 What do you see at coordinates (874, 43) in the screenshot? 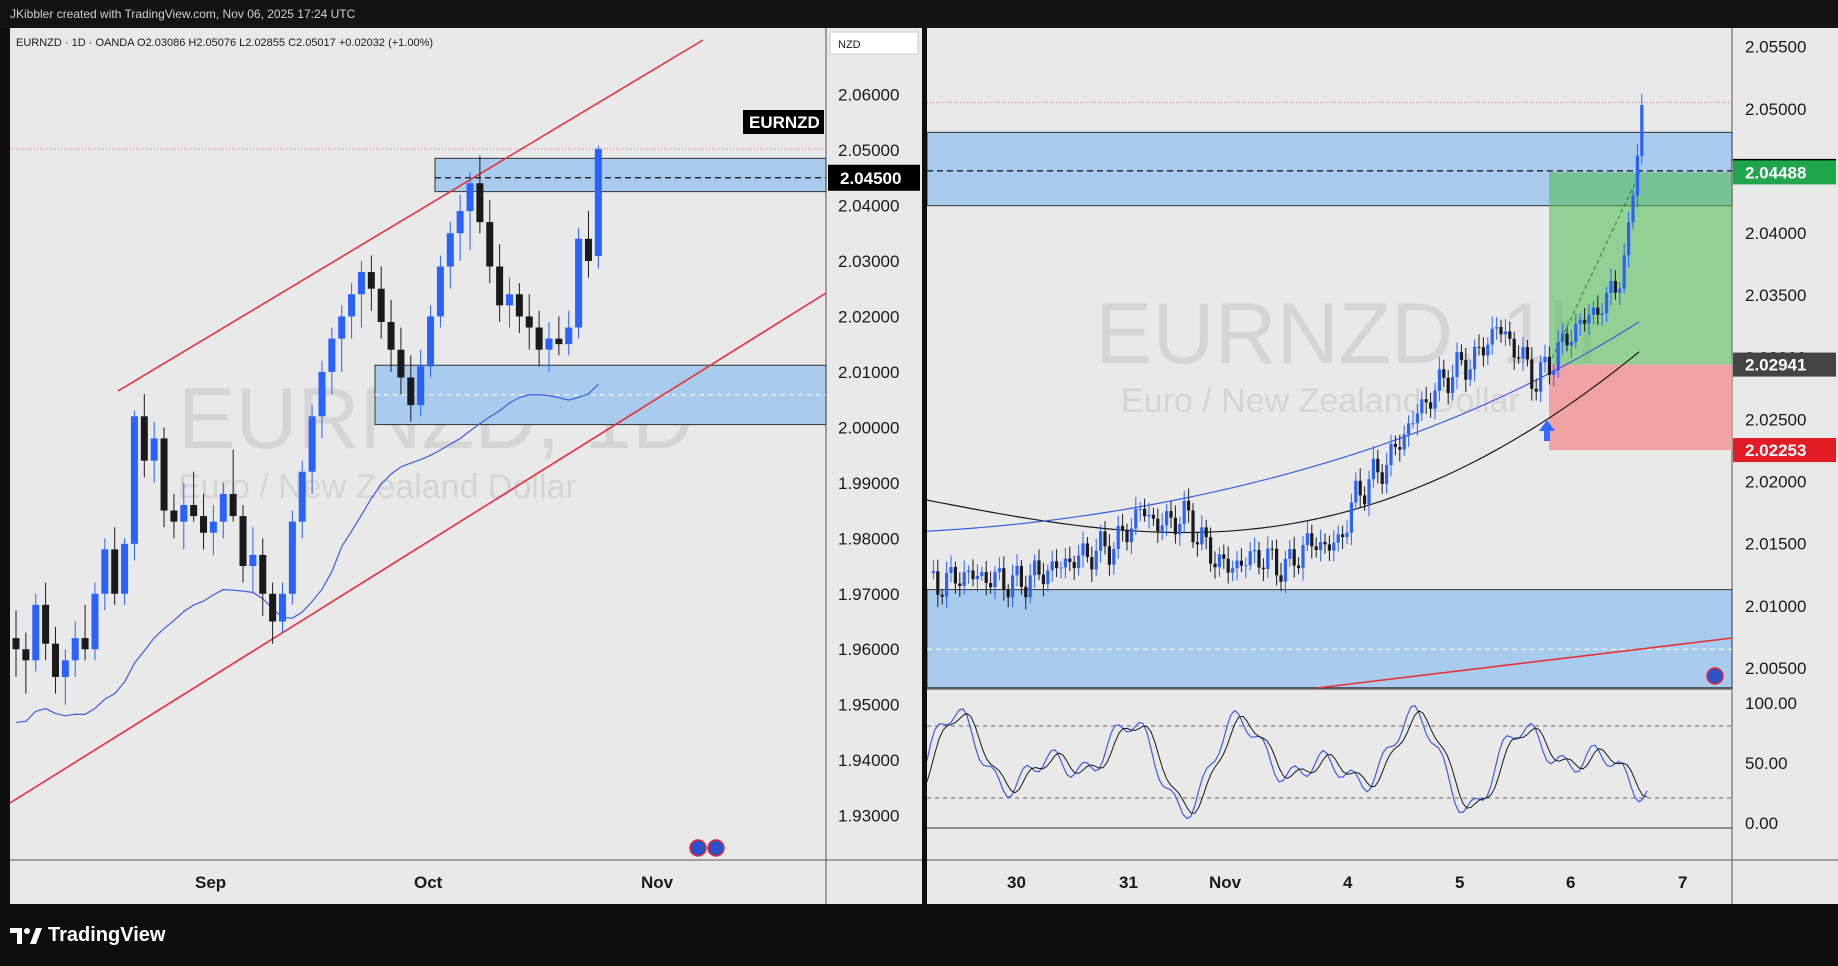
I see `currency-box` at bounding box center [874, 43].